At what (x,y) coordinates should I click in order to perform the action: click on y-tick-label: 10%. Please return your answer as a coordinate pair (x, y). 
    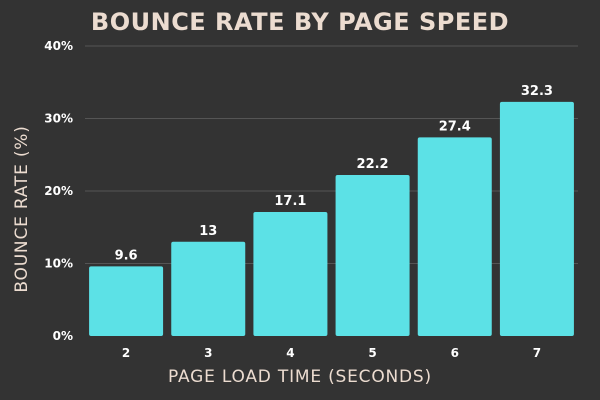
    Looking at the image, I should click on (58, 264).